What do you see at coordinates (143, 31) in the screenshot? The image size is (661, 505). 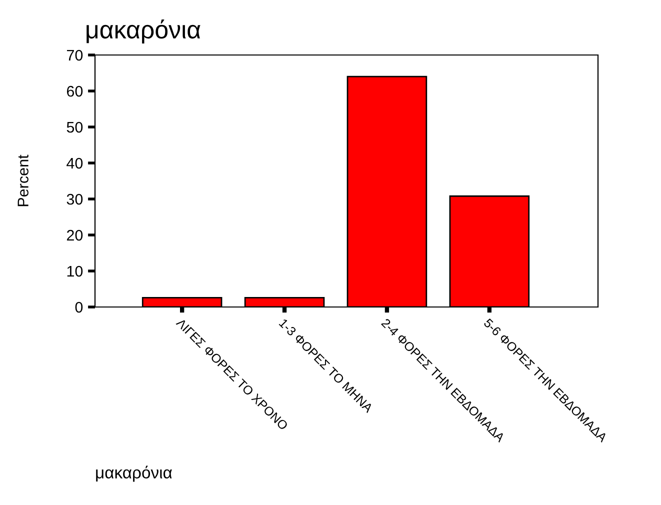 I see `chart-title: μακαρόνια` at bounding box center [143, 31].